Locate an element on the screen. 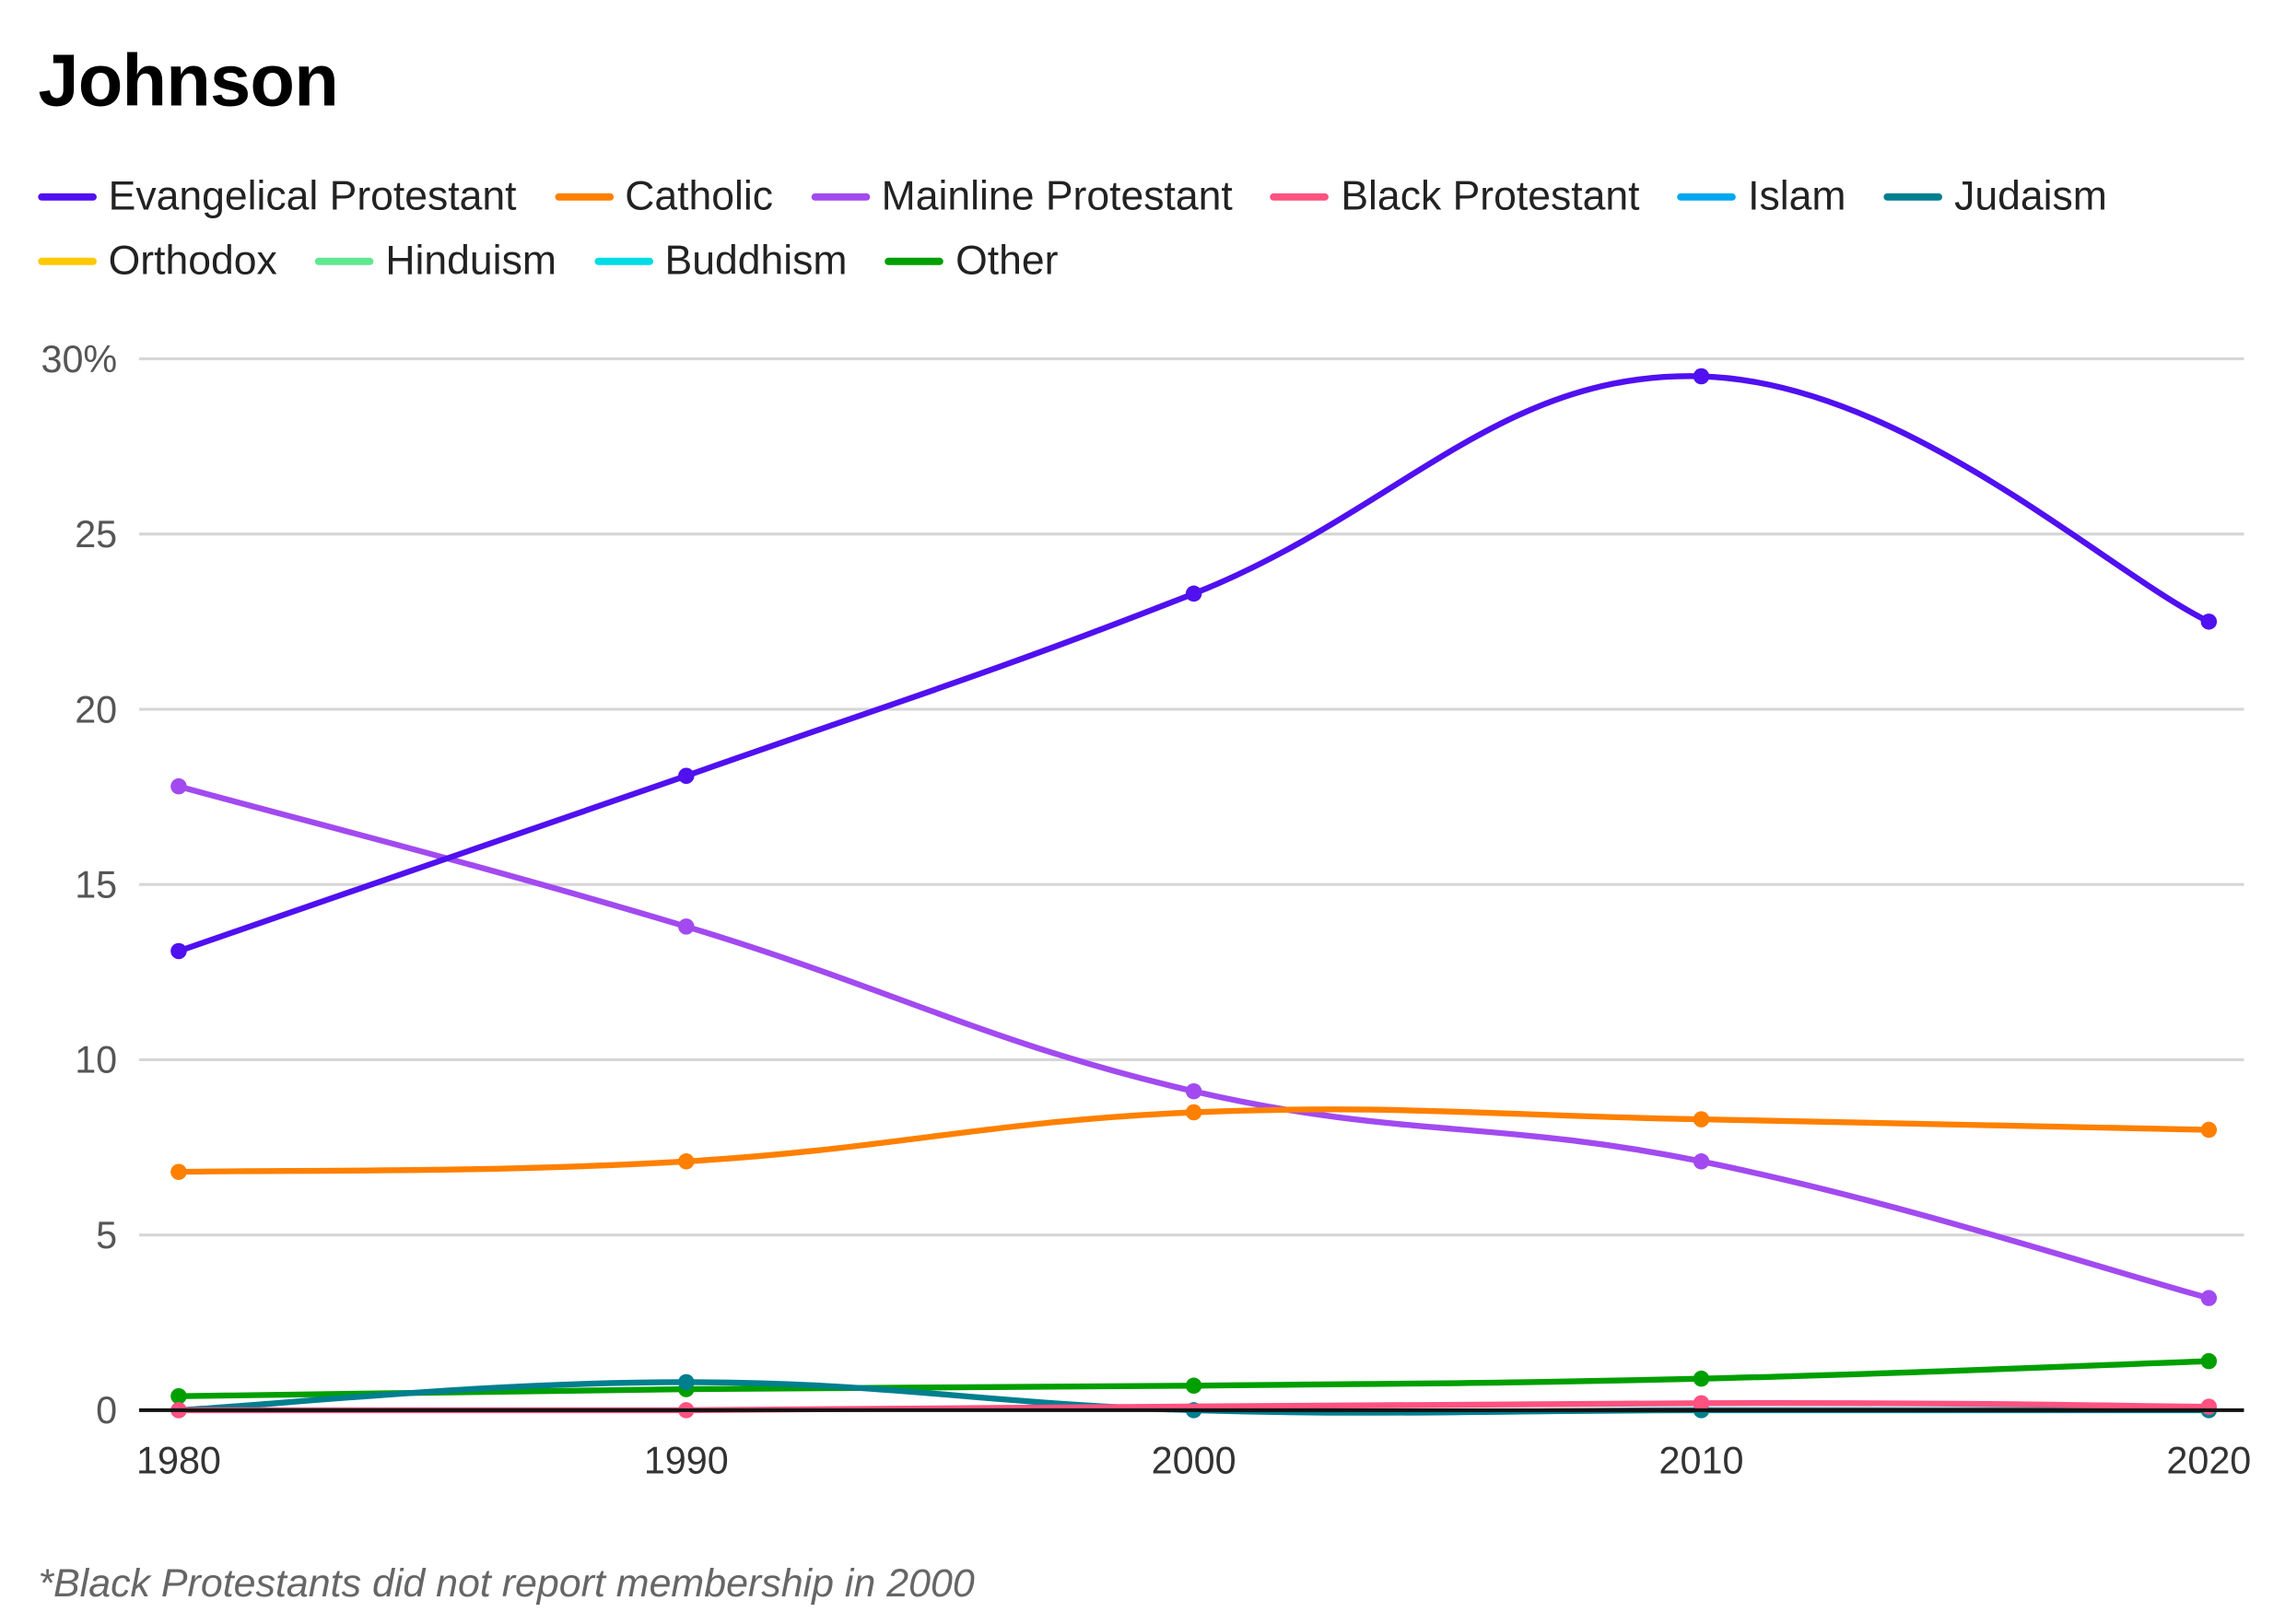 The height and width of the screenshot is (1624, 2285). y-tick-label: 25 is located at coordinates (96, 534).